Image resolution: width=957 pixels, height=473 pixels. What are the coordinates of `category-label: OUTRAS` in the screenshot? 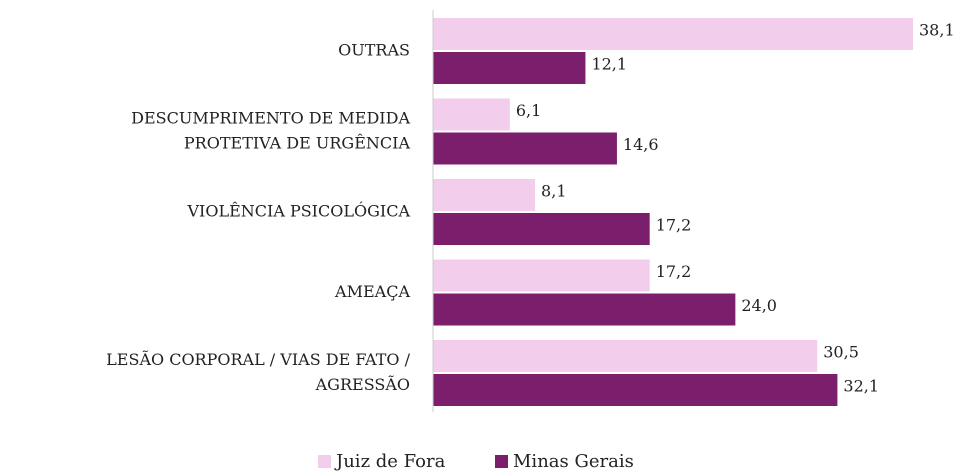 It's located at (374, 50).